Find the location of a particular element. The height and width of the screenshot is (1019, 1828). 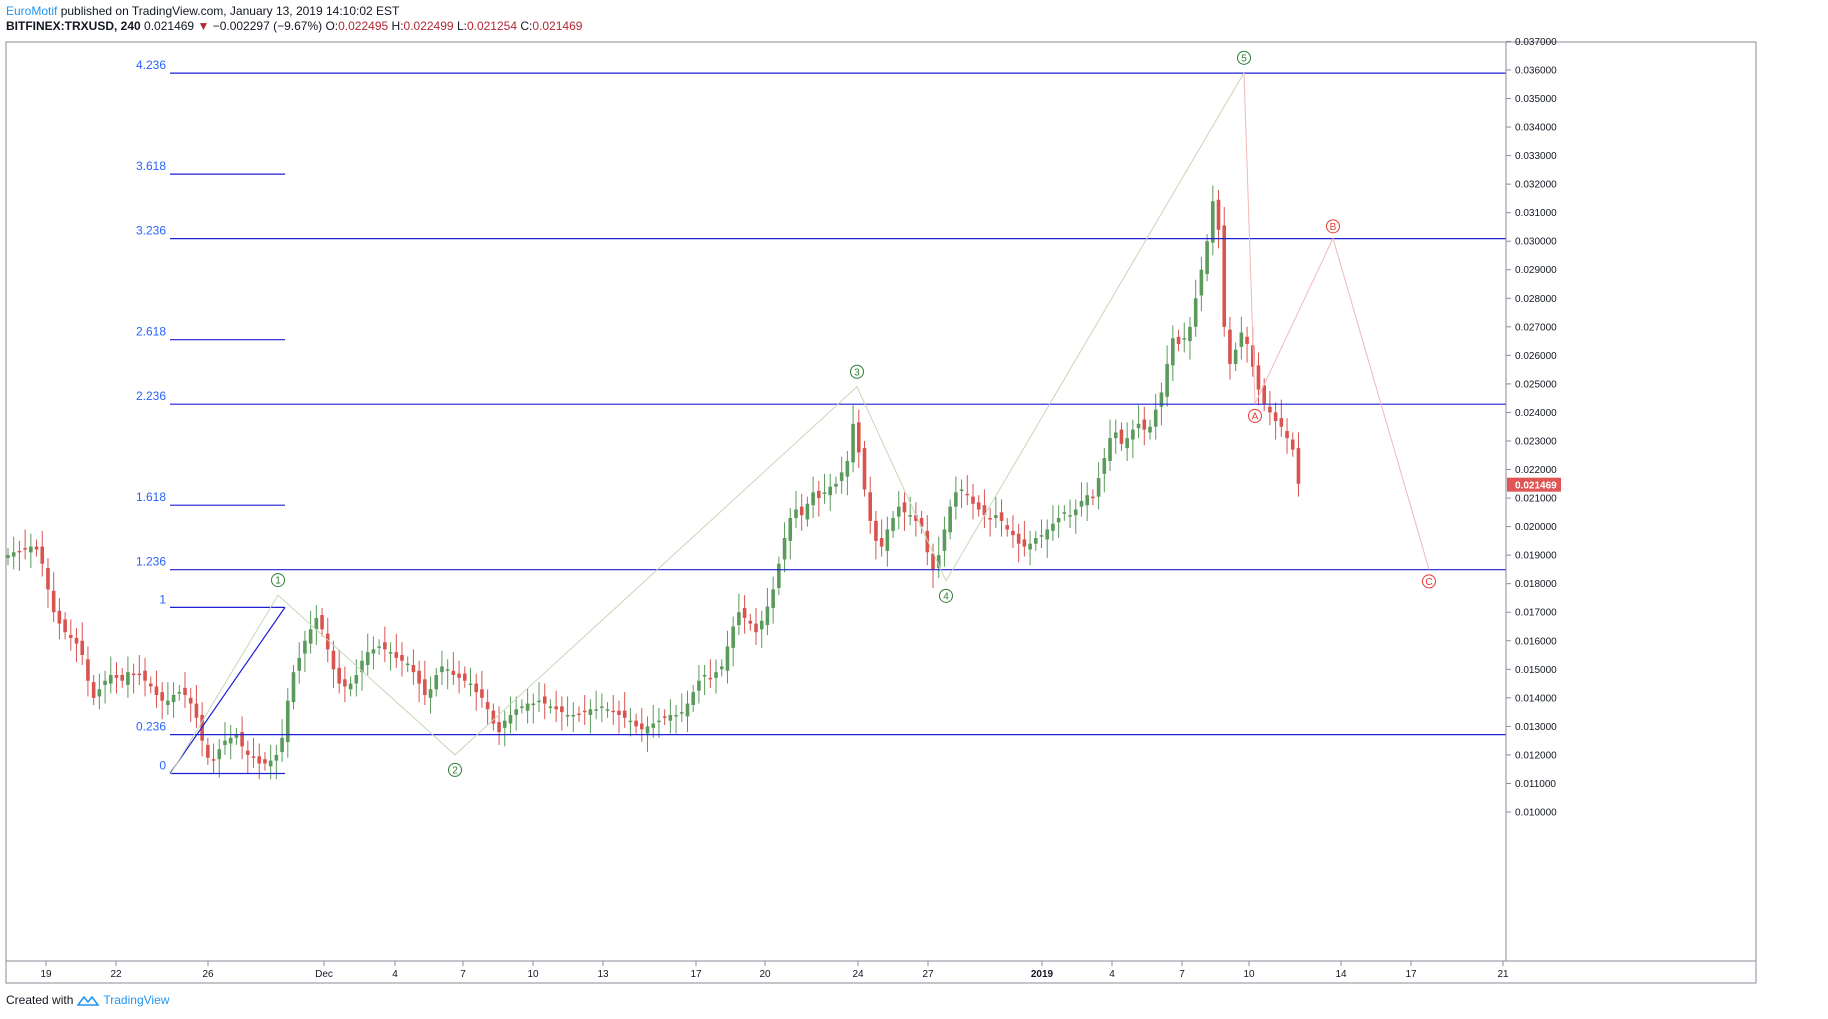

close-value: 0.021469 is located at coordinates (557, 26).